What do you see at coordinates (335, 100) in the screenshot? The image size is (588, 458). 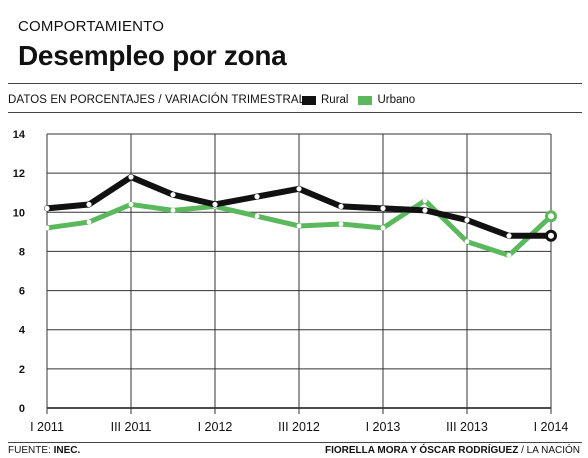 I see `legend-label-rural: Rural` at bounding box center [335, 100].